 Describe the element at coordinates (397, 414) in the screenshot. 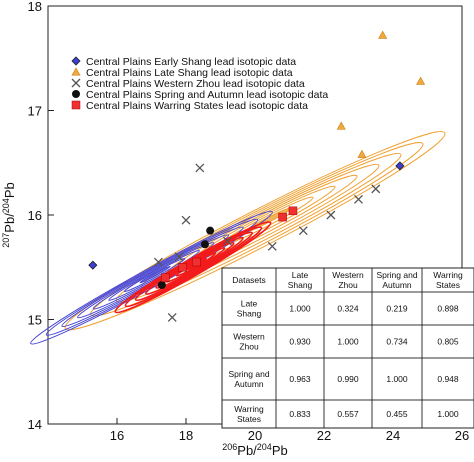

I see `table-value: 0.455` at that location.